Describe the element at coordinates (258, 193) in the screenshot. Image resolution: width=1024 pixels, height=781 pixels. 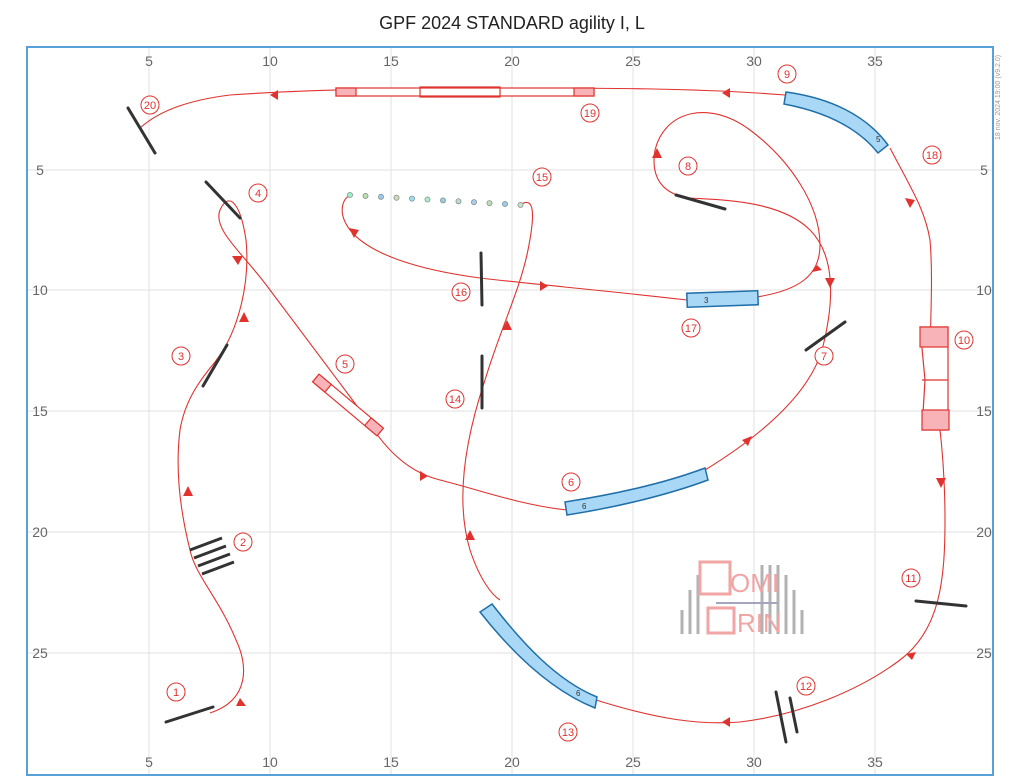
I see `obstacle-number-4: 4` at that location.